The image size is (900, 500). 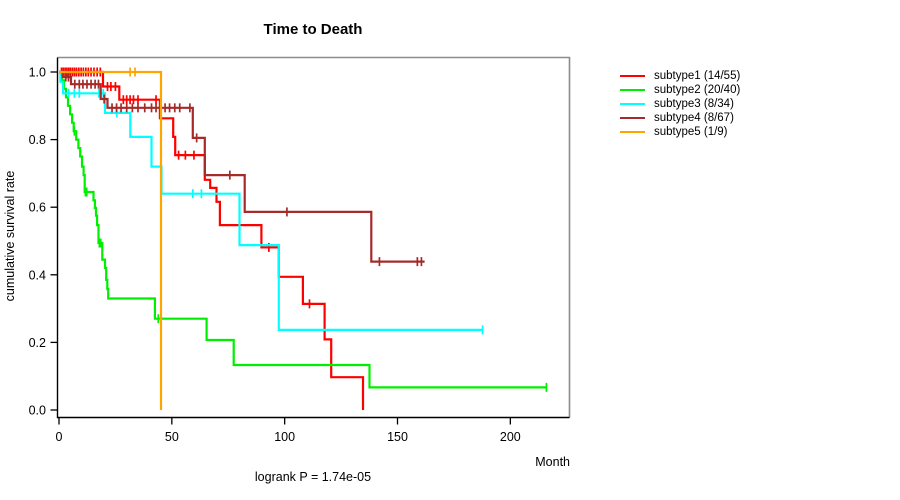 I want to click on logrank-pvalue-text: logrank P = 1.74e-05, so click(x=313, y=477).